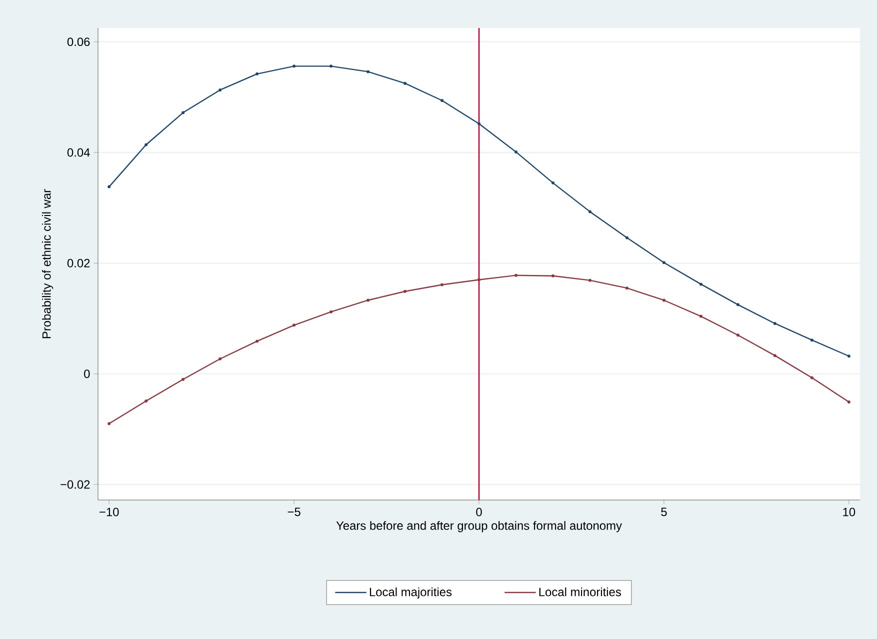  Describe the element at coordinates (411, 593) in the screenshot. I see `legend-label: Local majorities` at that location.